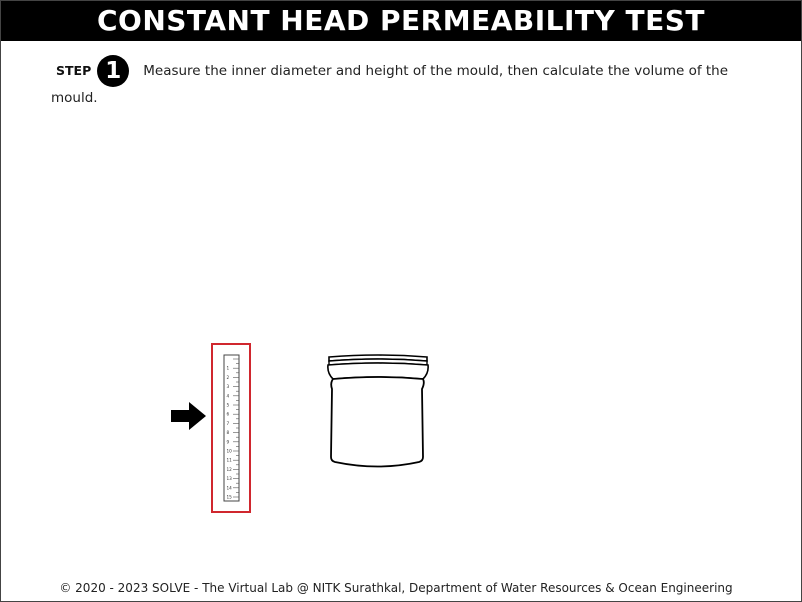 The height and width of the screenshot is (602, 802). Describe the element at coordinates (228, 386) in the screenshot. I see `ruler-tick-label: 3` at that location.